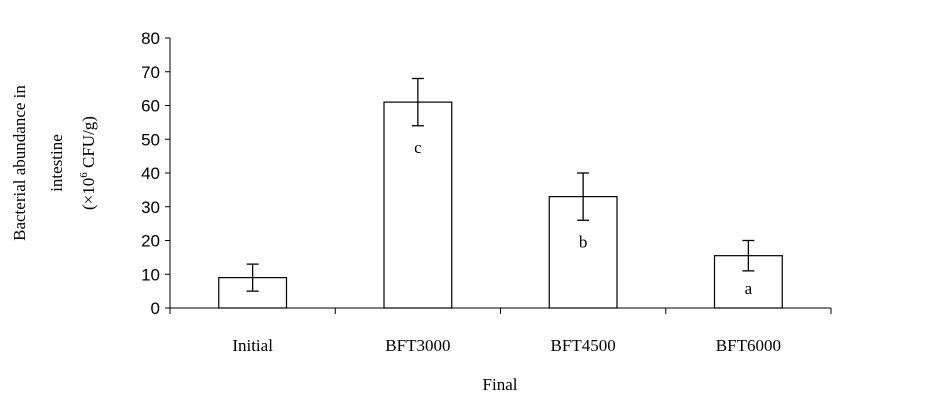 The height and width of the screenshot is (398, 928). I want to click on y-axis-title-unit: (×106 CFU/g), so click(88, 163).